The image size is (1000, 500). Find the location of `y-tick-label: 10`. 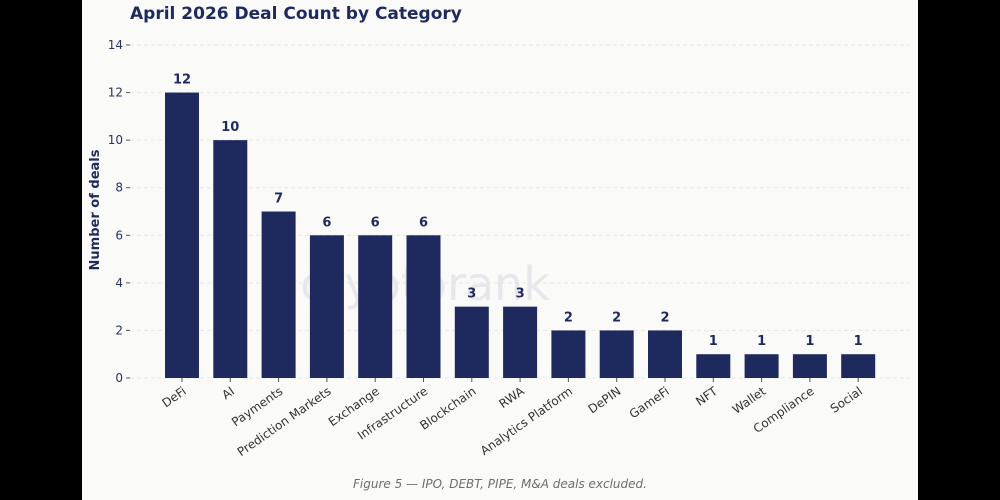

y-tick-label: 10 is located at coordinates (115, 140).